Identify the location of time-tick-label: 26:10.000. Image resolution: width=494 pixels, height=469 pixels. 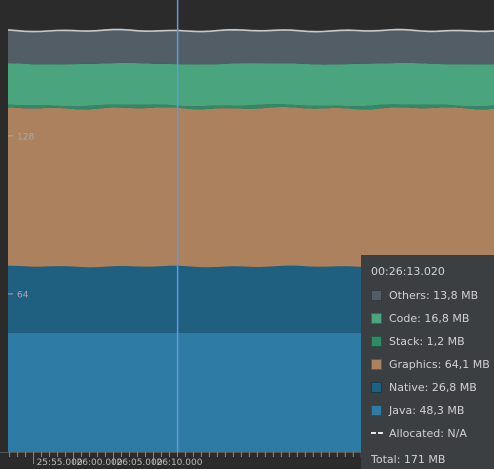
(179, 463).